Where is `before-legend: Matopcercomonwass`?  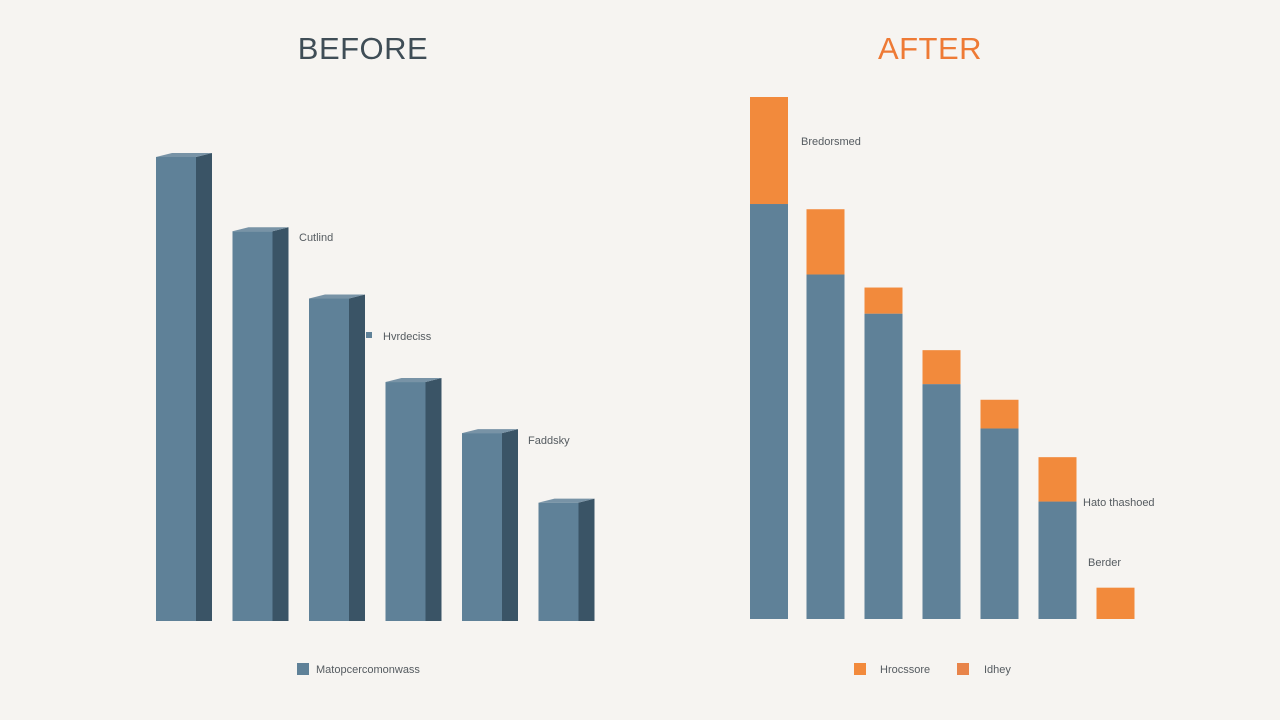 before-legend: Matopcercomonwass is located at coordinates (358, 669).